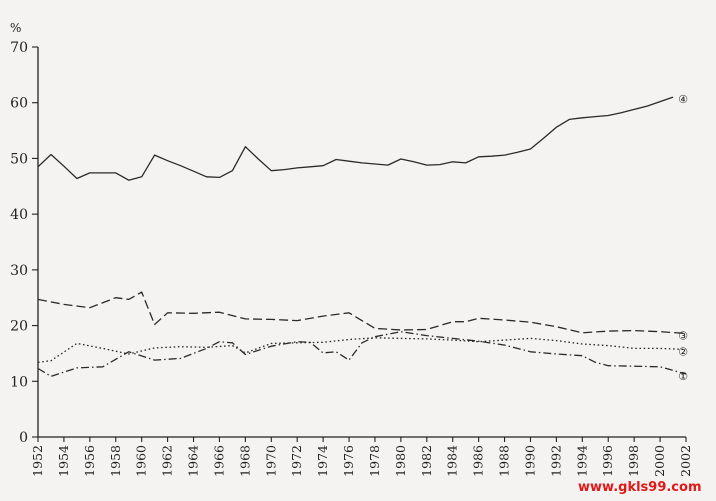 Image resolution: width=716 pixels, height=501 pixels. Describe the element at coordinates (19, 271) in the screenshot. I see `y-tick-label: 30` at that location.